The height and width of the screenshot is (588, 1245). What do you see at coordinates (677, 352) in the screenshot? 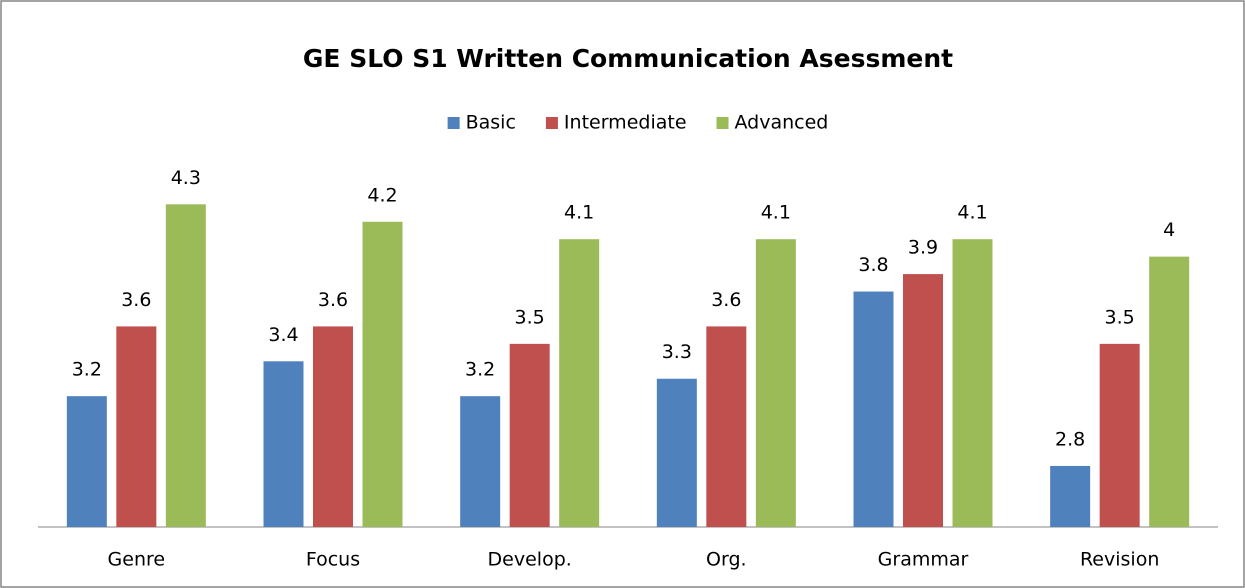
I see `data-label: 3.3` at bounding box center [677, 352].